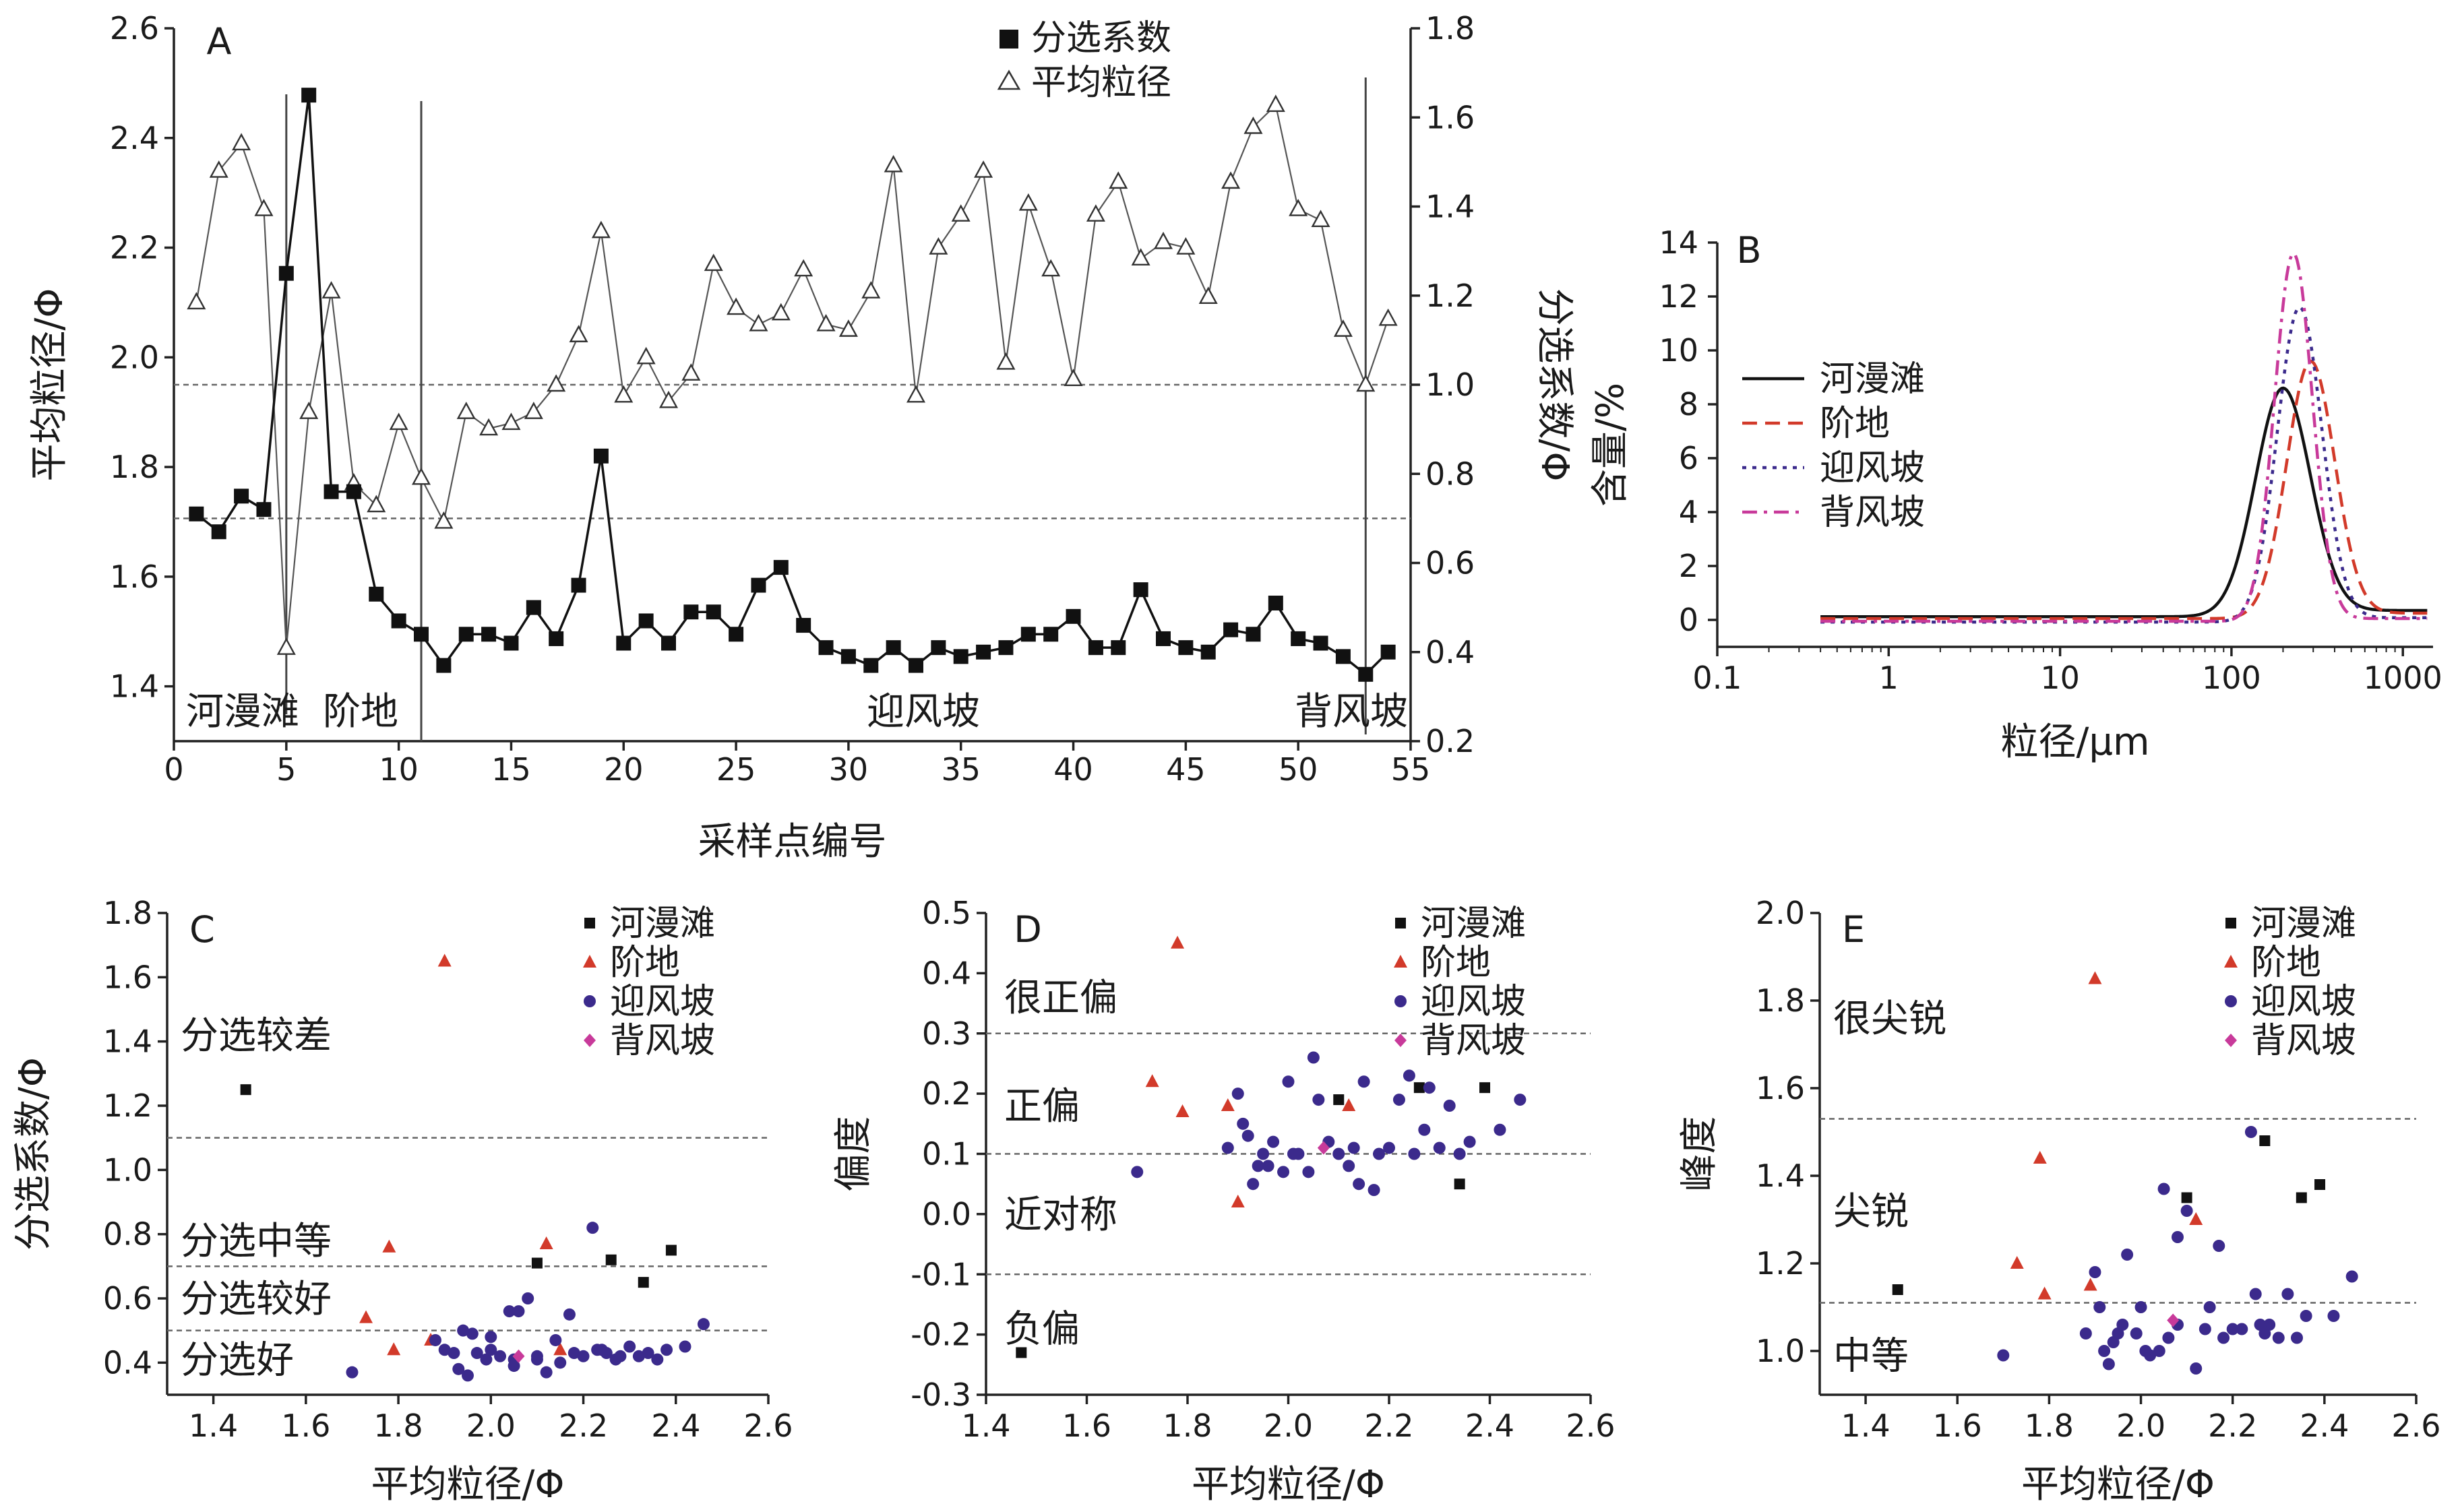  What do you see at coordinates (399, 769) in the screenshot?
I see `a-xtick-label: 10` at bounding box center [399, 769].